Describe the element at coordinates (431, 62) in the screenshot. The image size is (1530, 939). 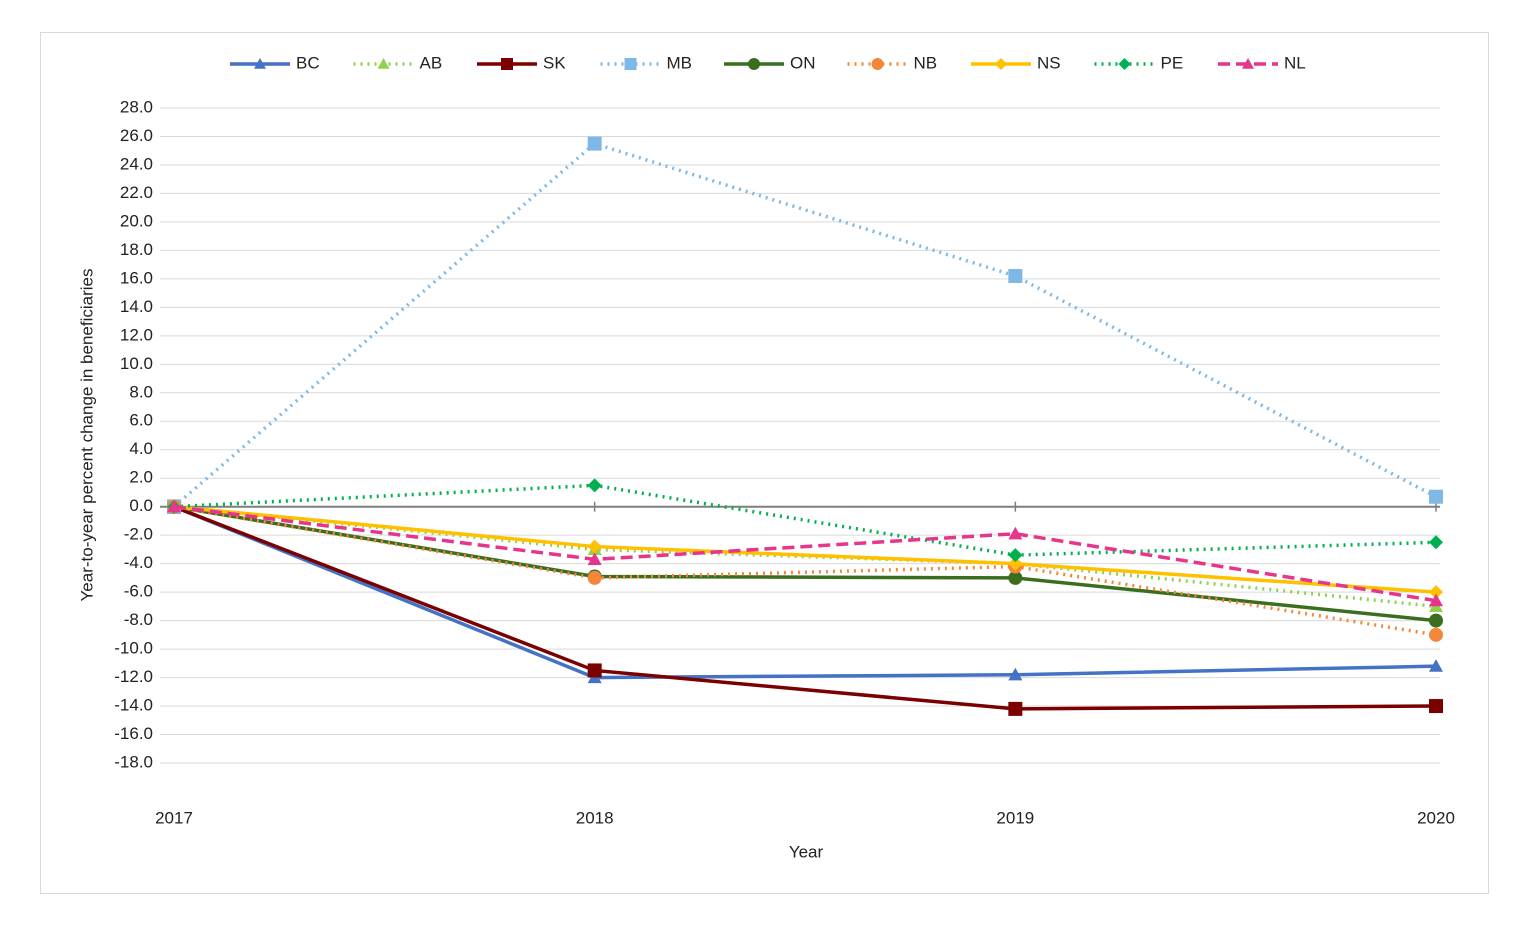
I see `legend-label: AB` at that location.